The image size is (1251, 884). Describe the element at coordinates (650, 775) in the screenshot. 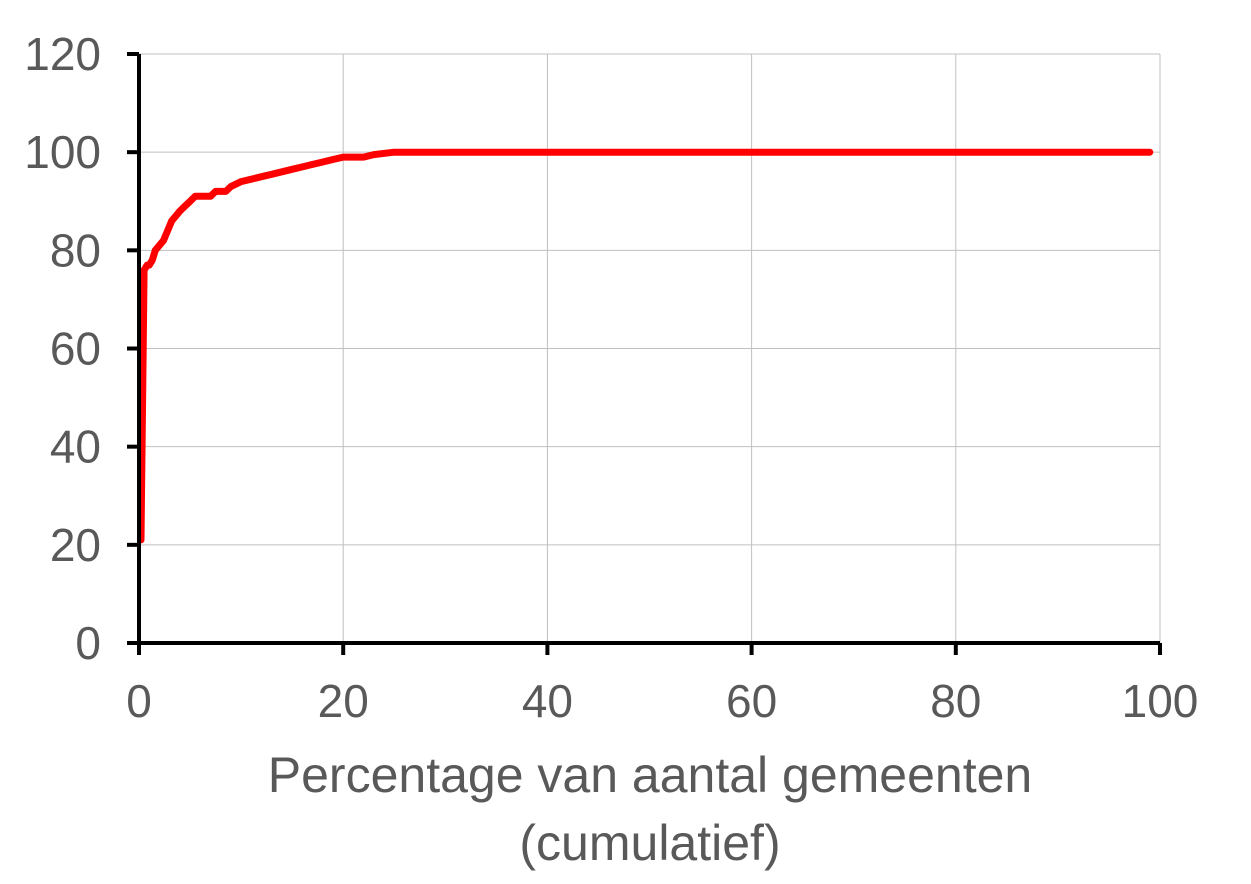

I see `x-axis-title: Percentage van aantal gemeenten` at that location.